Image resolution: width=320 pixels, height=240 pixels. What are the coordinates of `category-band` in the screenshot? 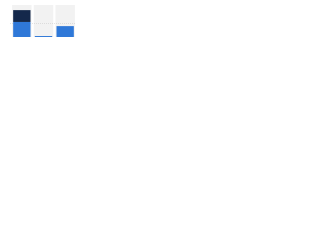 It's located at (43, 21).